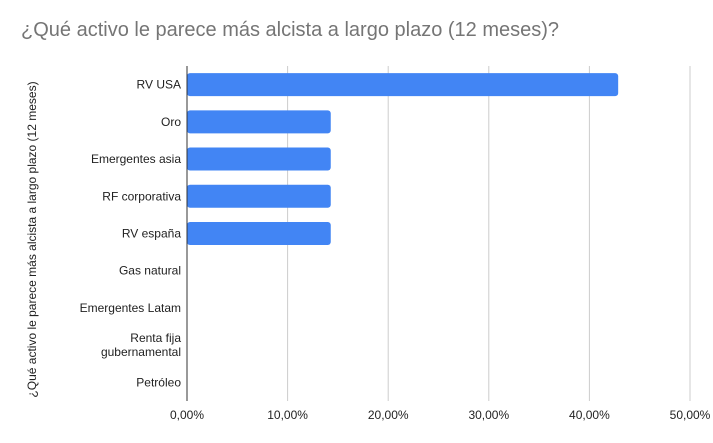  I want to click on category-label-line: RV españa, so click(151, 234).